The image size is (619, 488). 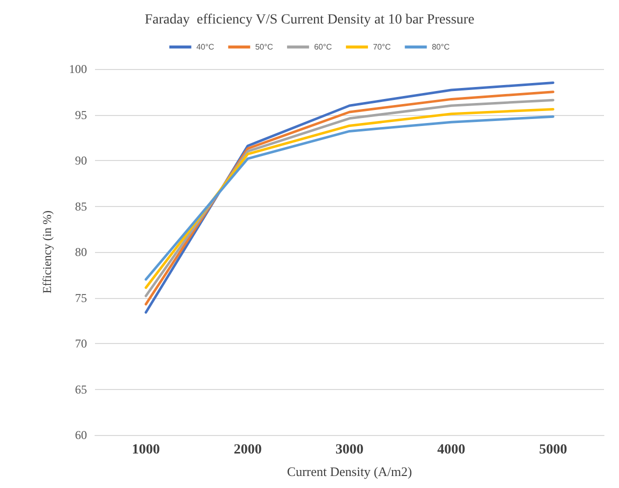 I want to click on y-tick-label: 75, so click(x=81, y=297).